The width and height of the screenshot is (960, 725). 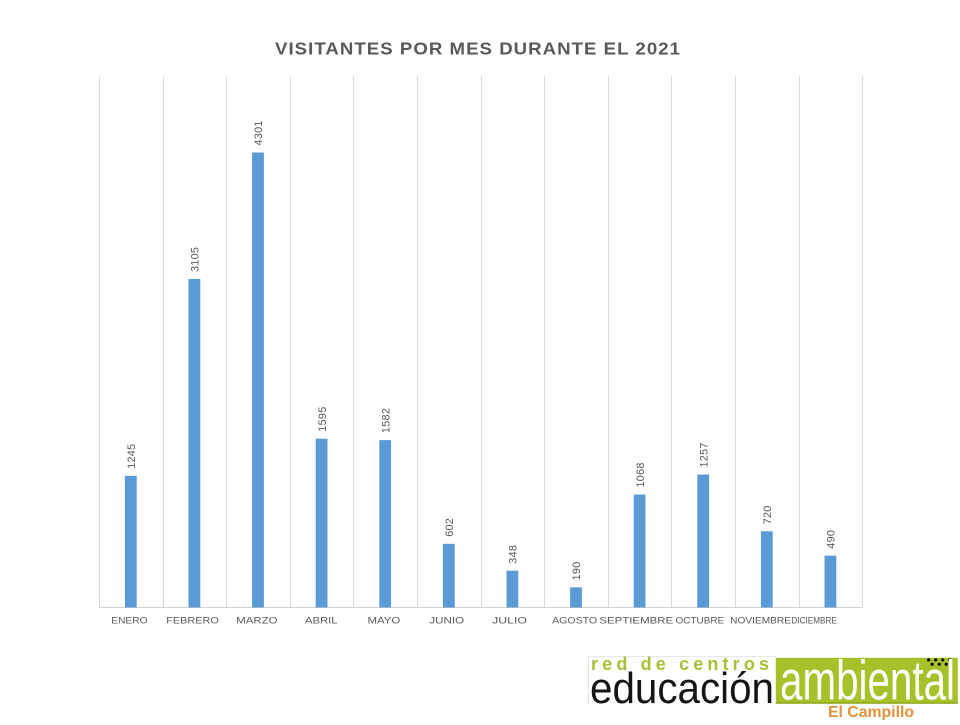 What do you see at coordinates (192, 621) in the screenshot?
I see `svg-text: FEBRERO` at bounding box center [192, 621].